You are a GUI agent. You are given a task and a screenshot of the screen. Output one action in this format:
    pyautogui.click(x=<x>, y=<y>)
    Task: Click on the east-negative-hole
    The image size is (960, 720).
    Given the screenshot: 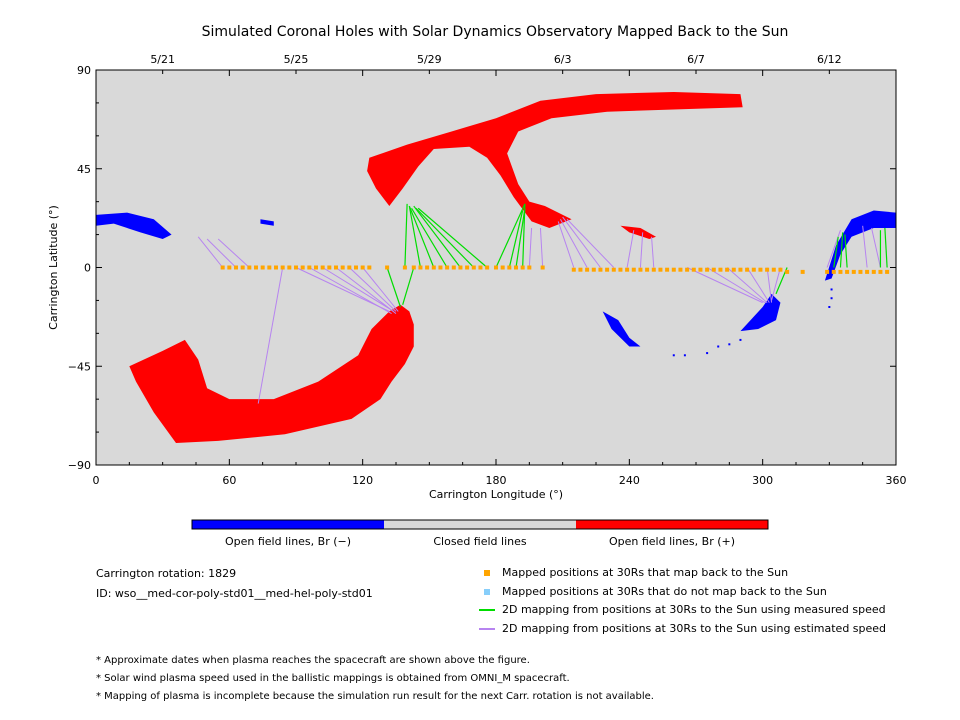 What is the action you would take?
    pyautogui.click(x=860, y=245)
    